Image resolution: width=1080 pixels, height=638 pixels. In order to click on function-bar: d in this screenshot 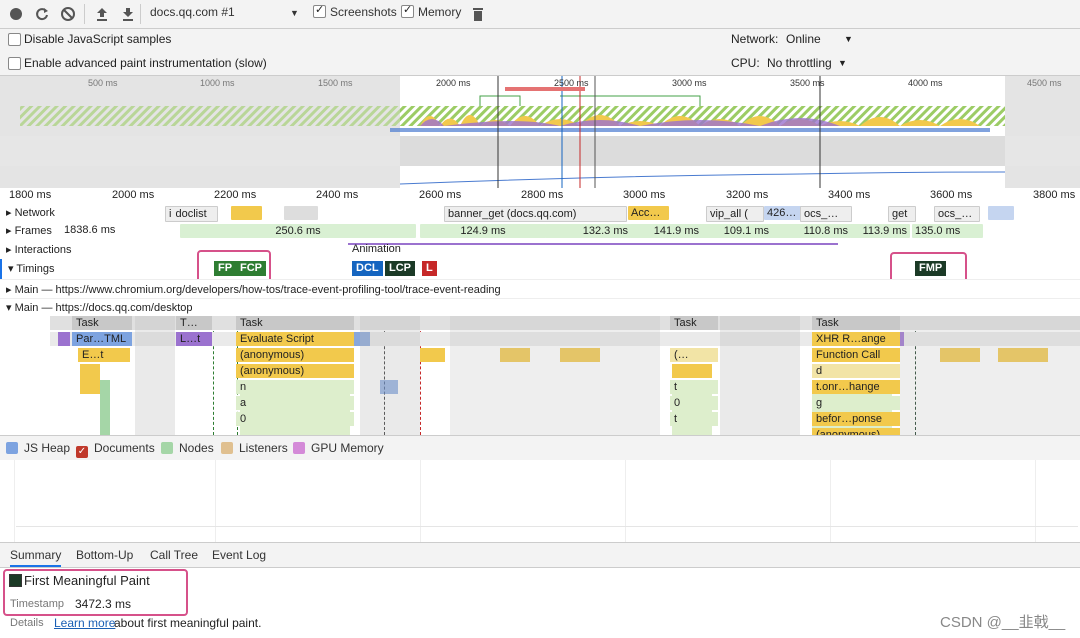, I will do `click(856, 371)`.